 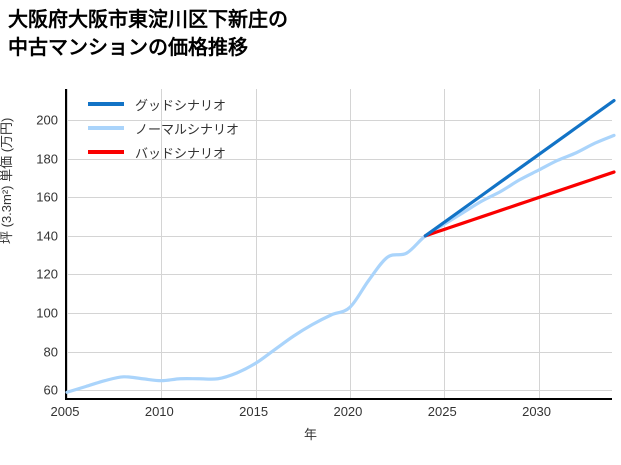 I want to click on legend-item: ノーマルシナリオ, so click(x=188, y=128).